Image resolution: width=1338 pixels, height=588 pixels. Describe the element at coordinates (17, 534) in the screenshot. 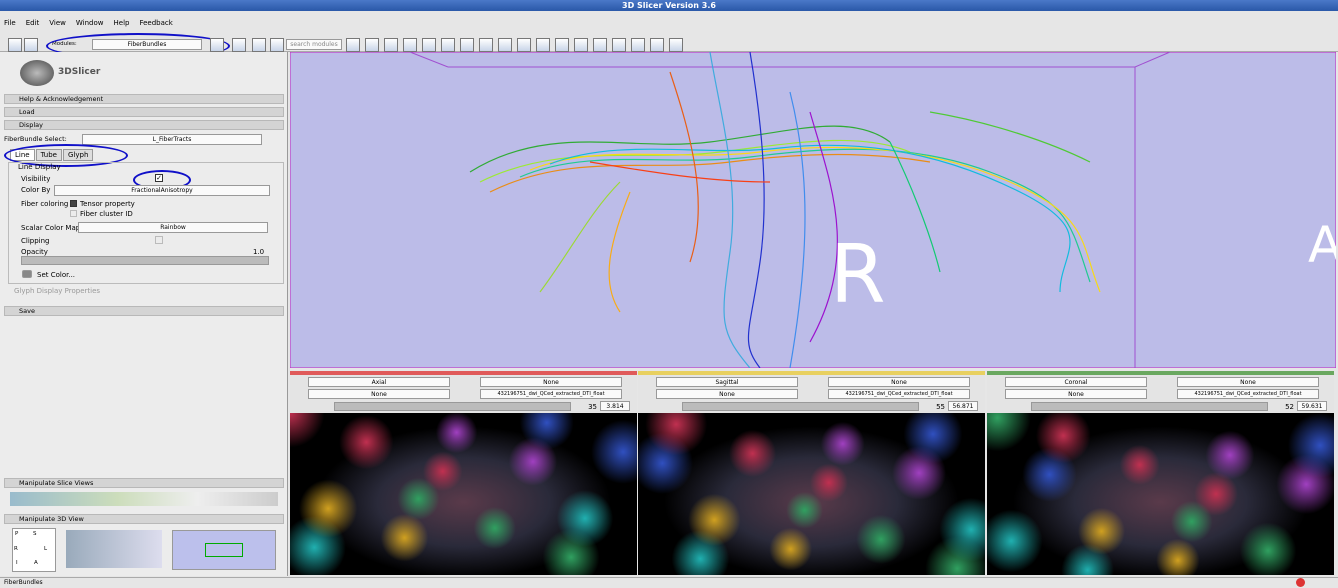

I see `axis-letter: P` at that location.